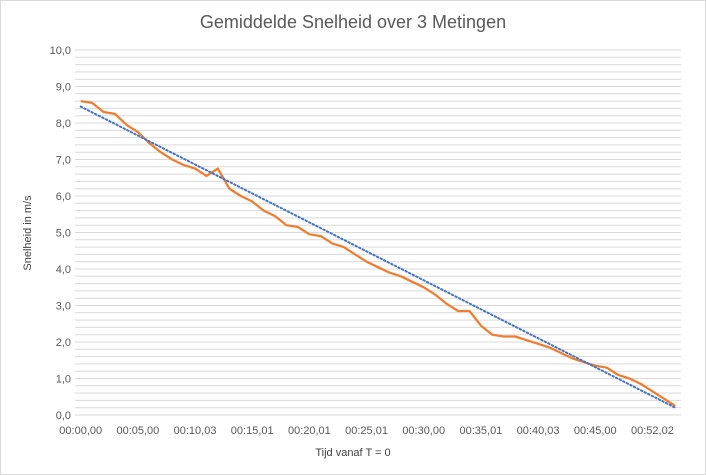 Image resolution: width=706 pixels, height=475 pixels. I want to click on y-tick-label: 6,0, so click(63, 197).